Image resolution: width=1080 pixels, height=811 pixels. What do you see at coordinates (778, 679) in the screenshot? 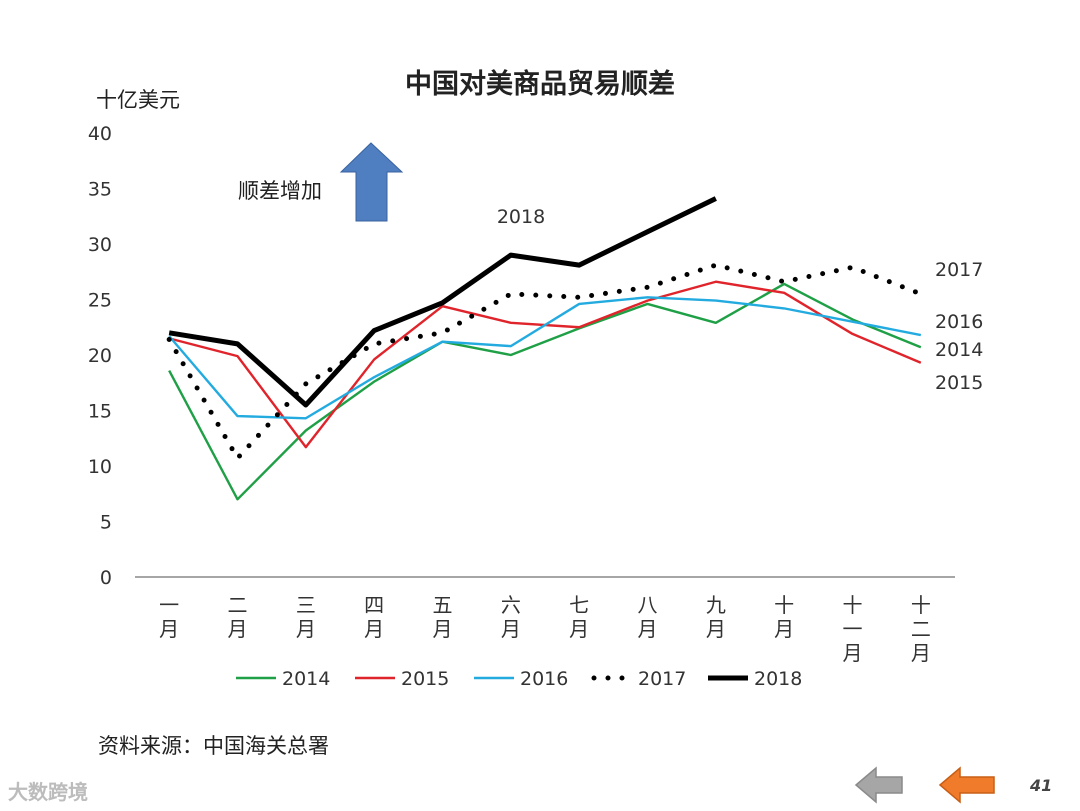
I see `legend-label-2018: 2018` at bounding box center [778, 679].